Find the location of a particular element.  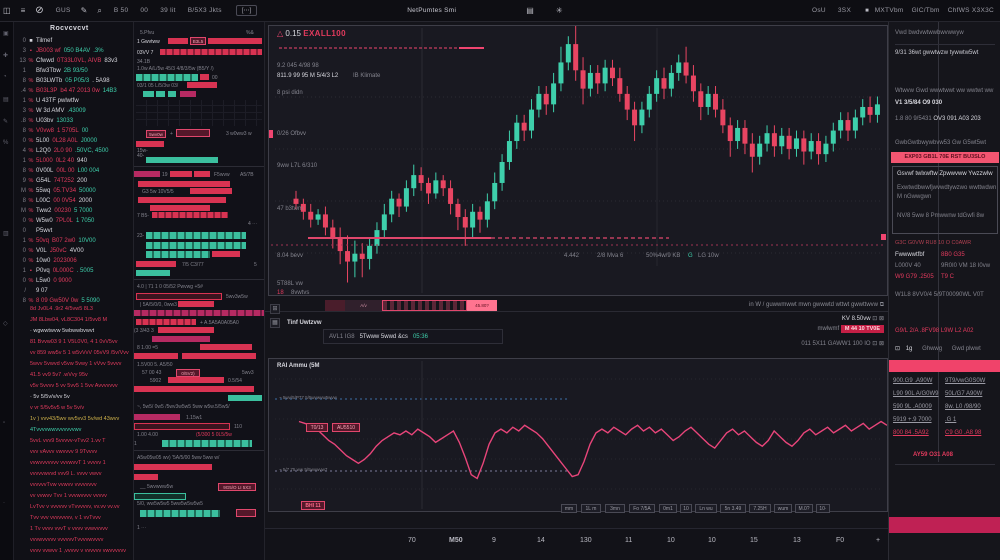

watchlist-row: 0% W5w0 7PL0L 1 7050 is located at coordinates (58, 221).